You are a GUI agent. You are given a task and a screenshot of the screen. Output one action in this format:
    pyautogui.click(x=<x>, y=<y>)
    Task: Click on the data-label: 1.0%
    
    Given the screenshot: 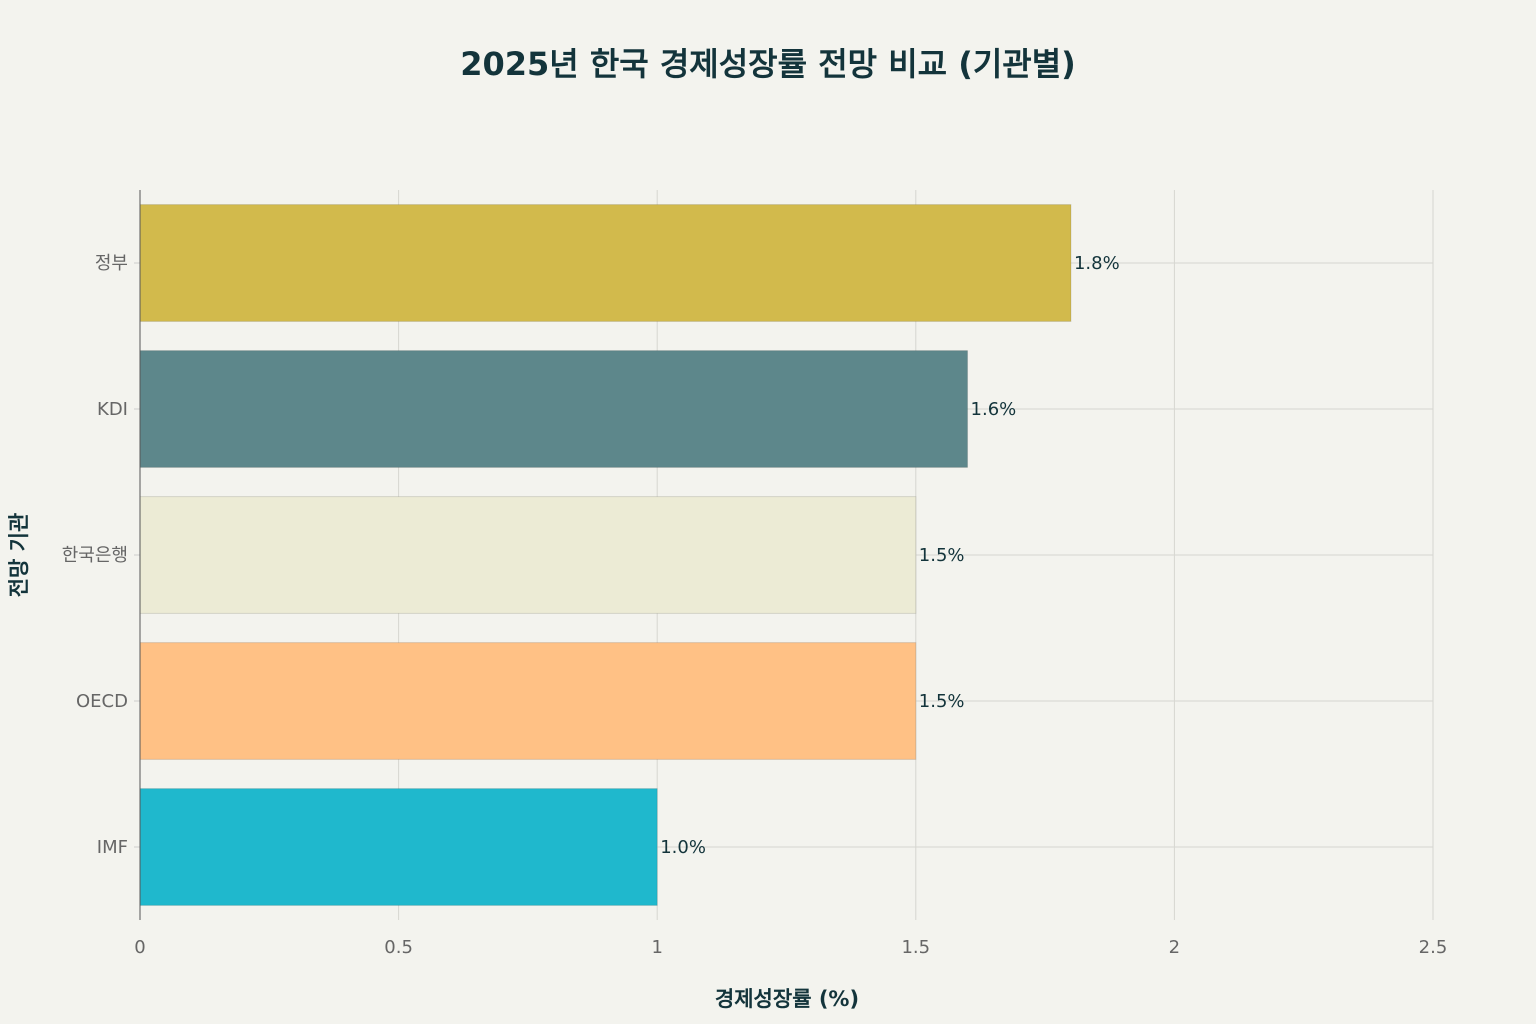 What is the action you would take?
    pyautogui.click(x=683, y=847)
    